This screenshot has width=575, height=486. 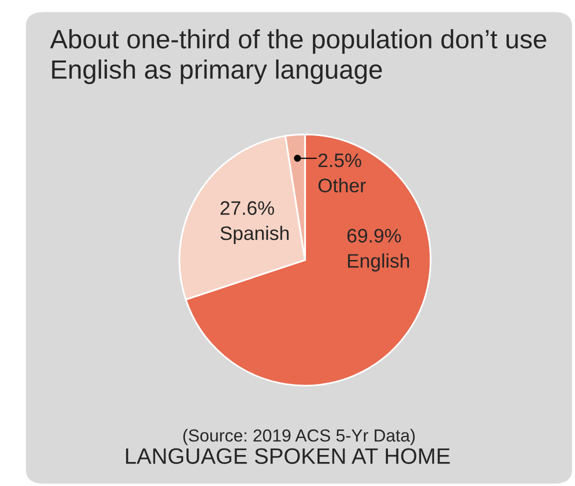 I want to click on slice-label: Spanish, so click(x=254, y=235).